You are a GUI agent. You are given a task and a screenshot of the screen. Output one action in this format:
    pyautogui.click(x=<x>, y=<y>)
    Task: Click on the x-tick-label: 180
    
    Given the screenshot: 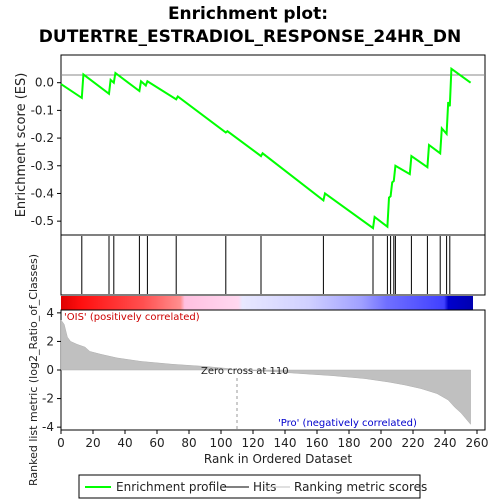 What is the action you would take?
    pyautogui.click(x=349, y=443)
    